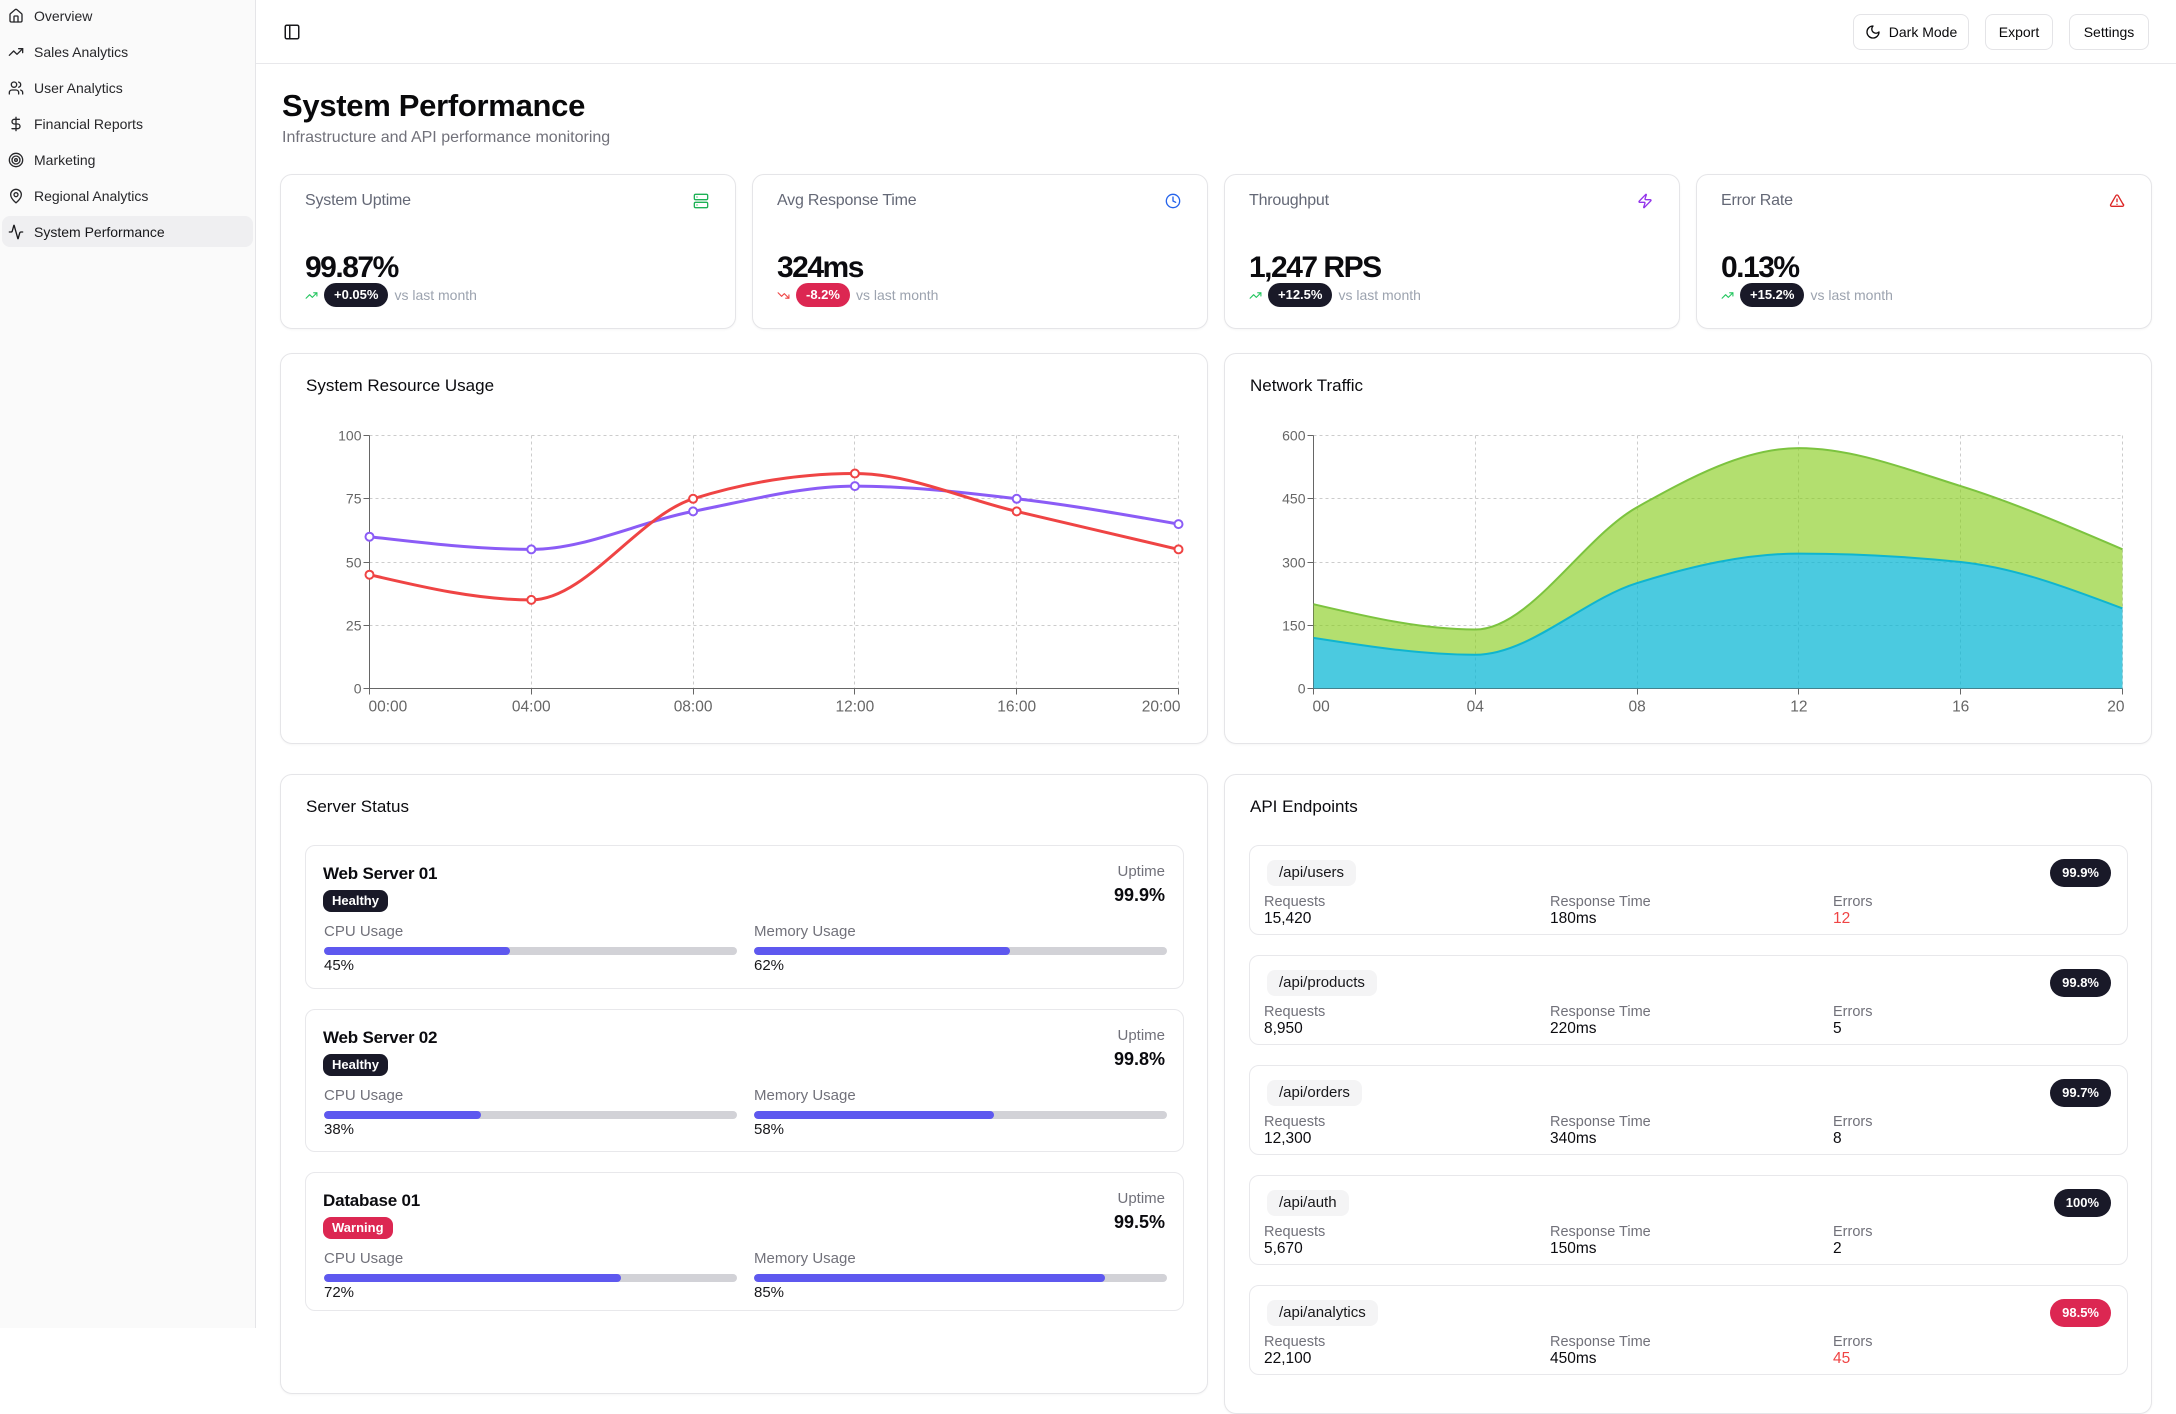 Image resolution: width=2176 pixels, height=1414 pixels. What do you see at coordinates (2116, 707) in the screenshot?
I see `svg-text: 20` at bounding box center [2116, 707].